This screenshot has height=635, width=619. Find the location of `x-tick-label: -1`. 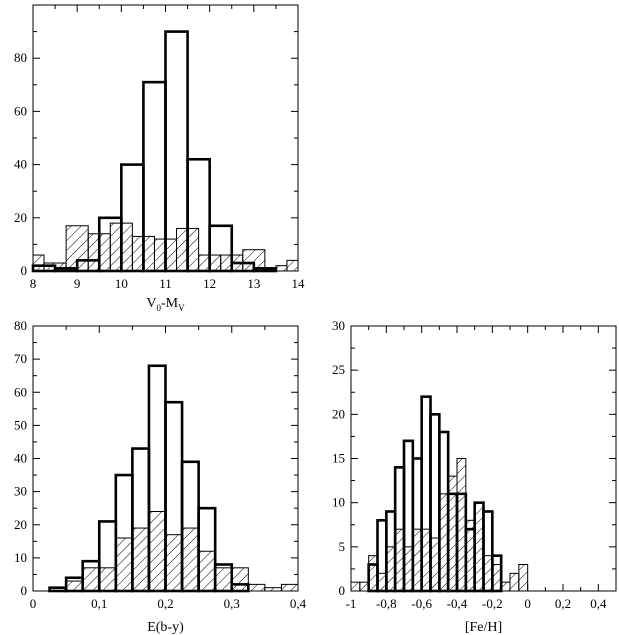

x-tick-label: -1 is located at coordinates (351, 603).